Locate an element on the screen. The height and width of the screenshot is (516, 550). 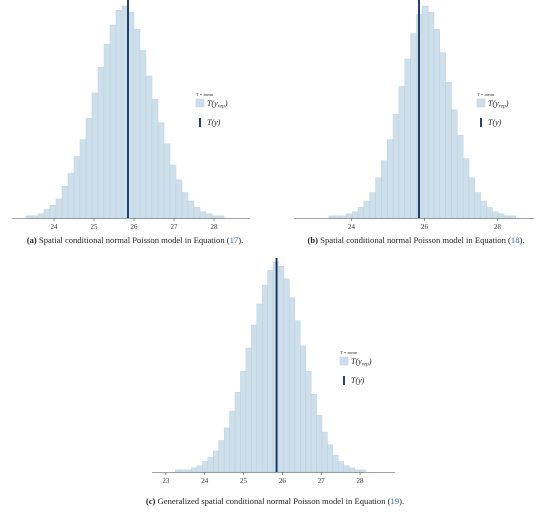
x-tick-label-c-1: 24 is located at coordinates (205, 481).